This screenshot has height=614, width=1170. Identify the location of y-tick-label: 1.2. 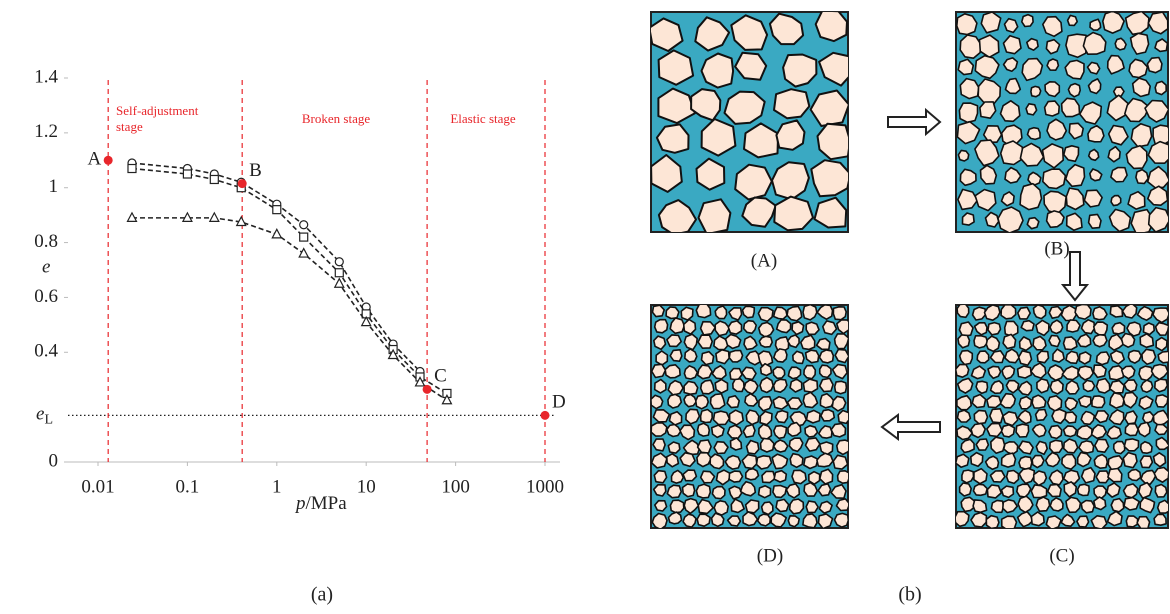
(46, 131).